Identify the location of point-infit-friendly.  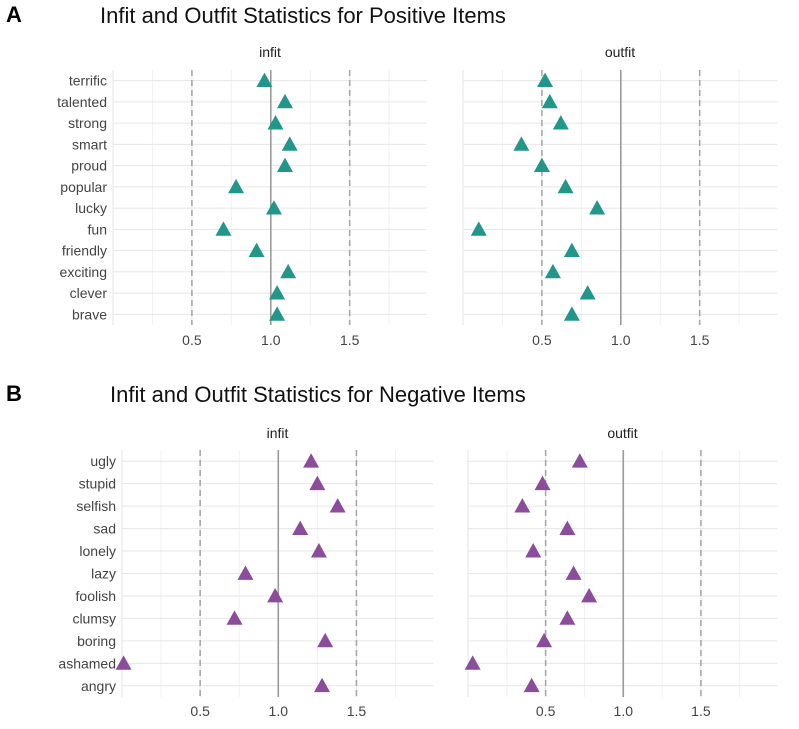
(256, 250).